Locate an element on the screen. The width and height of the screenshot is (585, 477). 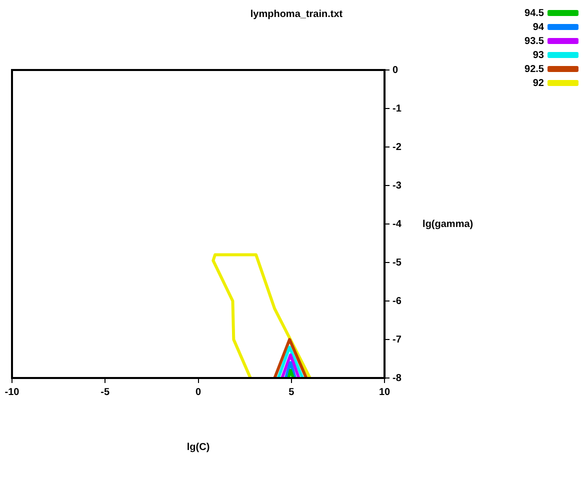
y-tick-label: -4 is located at coordinates (397, 224).